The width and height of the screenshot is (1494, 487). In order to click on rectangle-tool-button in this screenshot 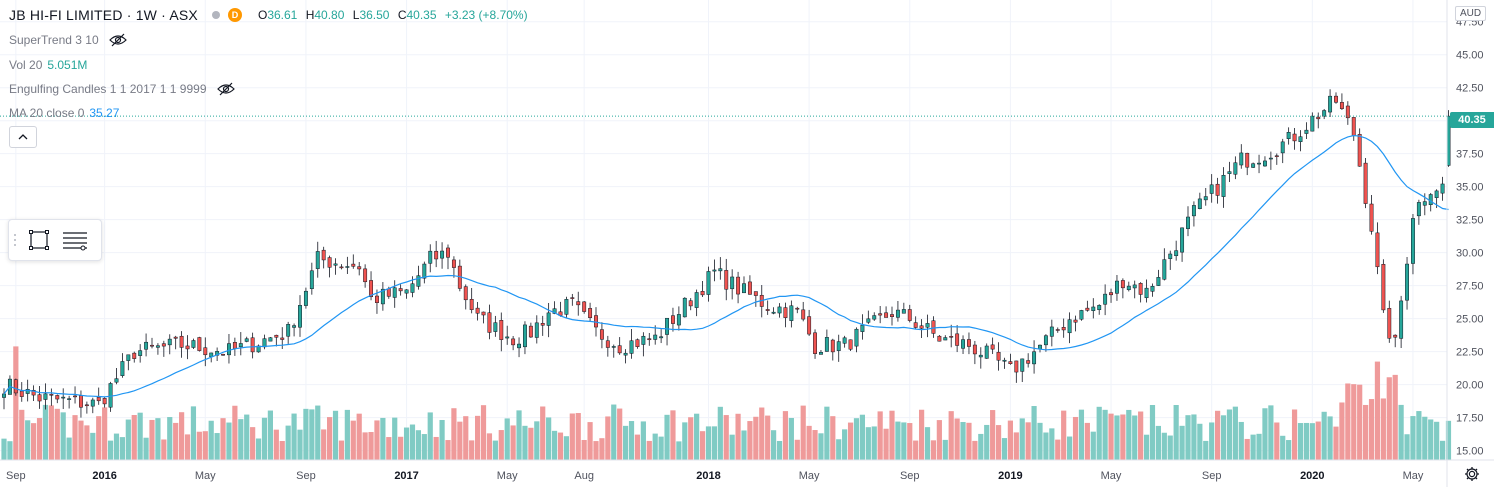, I will do `click(39, 240)`.